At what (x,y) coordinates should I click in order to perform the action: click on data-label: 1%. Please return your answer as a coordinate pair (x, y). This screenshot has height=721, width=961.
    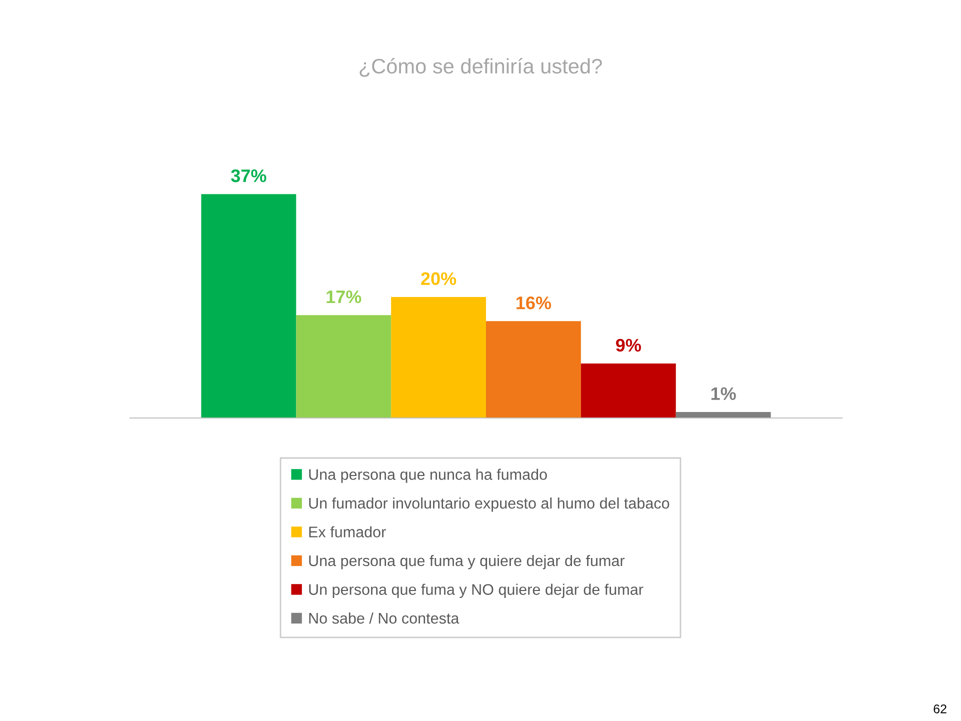
    Looking at the image, I should click on (723, 393).